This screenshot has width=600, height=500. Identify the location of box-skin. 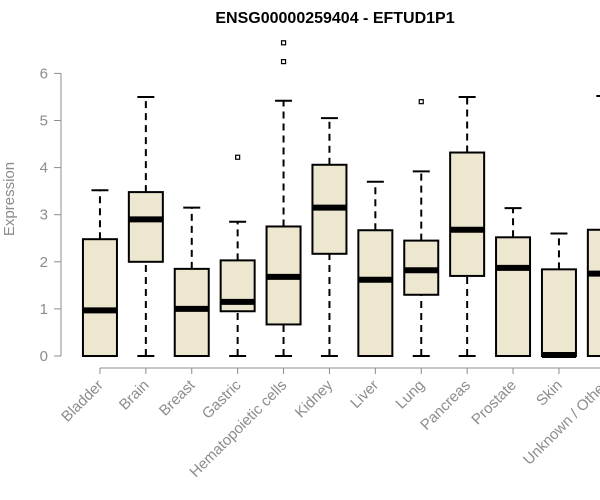
(558, 295).